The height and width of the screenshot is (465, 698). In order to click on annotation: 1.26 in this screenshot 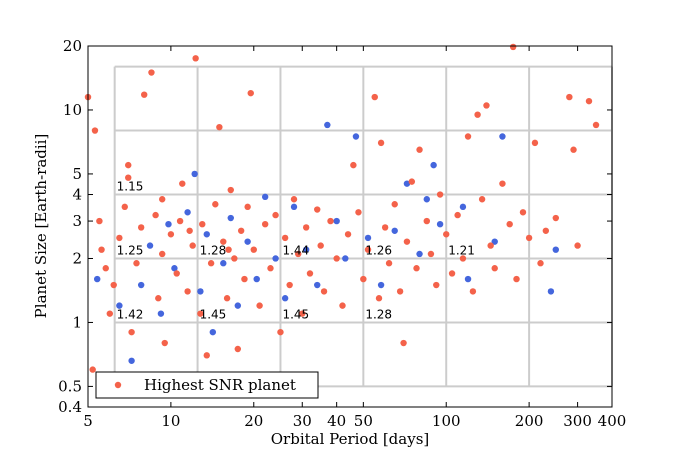, I will do `click(378, 250)`.